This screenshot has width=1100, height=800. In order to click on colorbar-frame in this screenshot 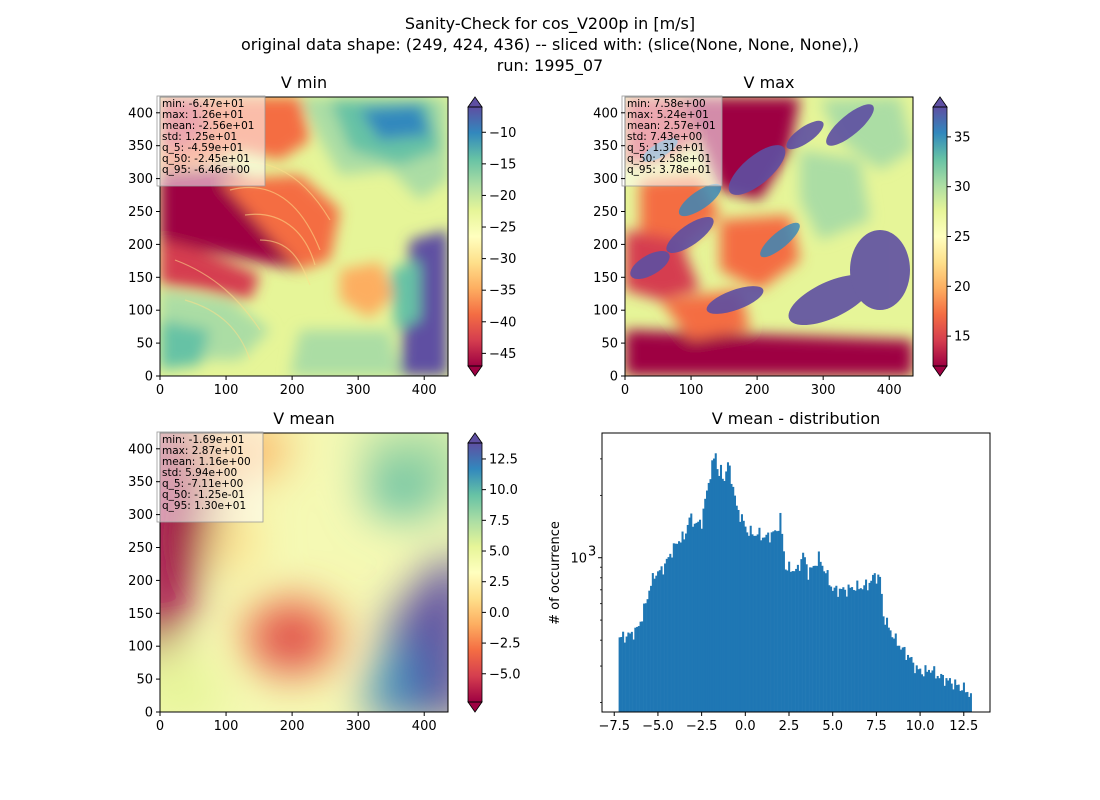, I will do `click(475, 572)`.